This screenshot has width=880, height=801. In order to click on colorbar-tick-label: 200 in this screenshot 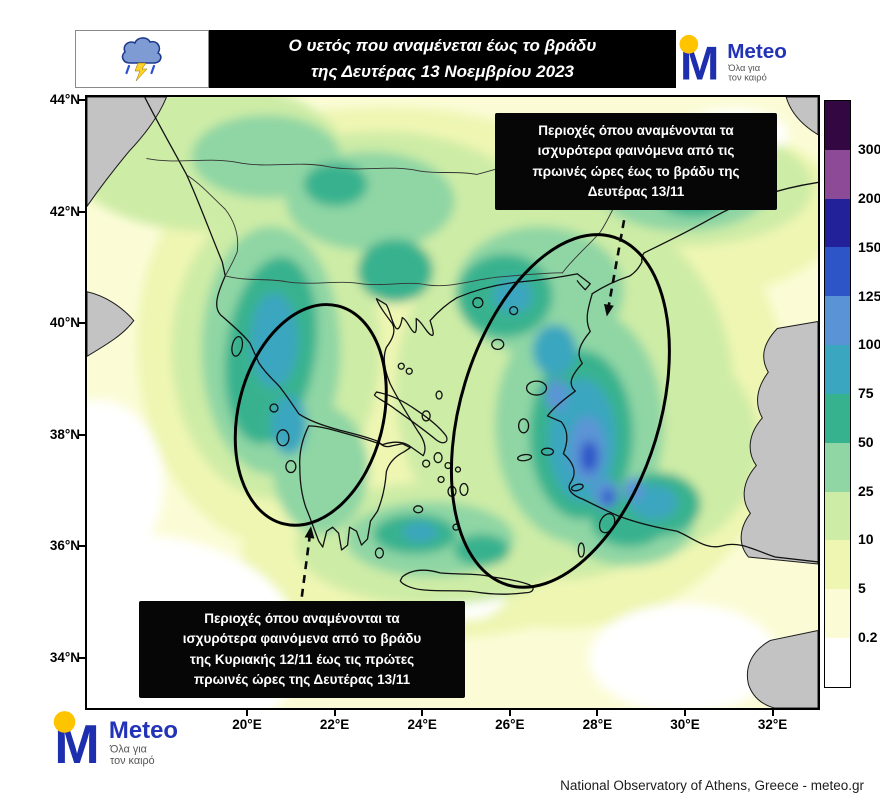, I will do `click(869, 198)`.